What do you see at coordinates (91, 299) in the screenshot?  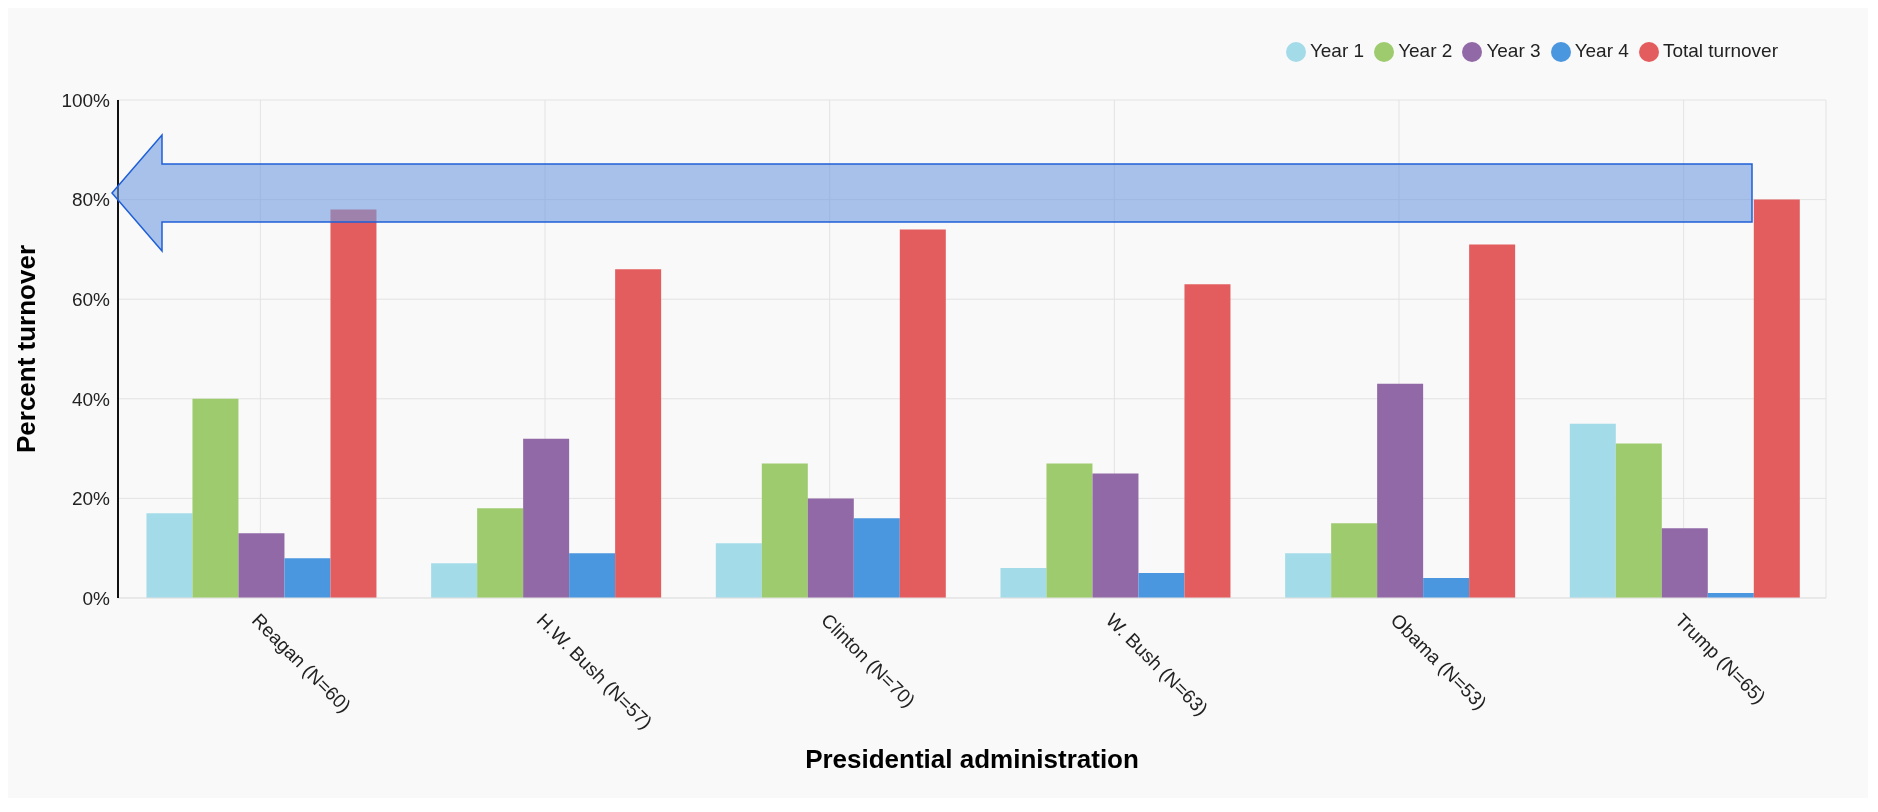 I see `y-tick-label: 60%` at bounding box center [91, 299].